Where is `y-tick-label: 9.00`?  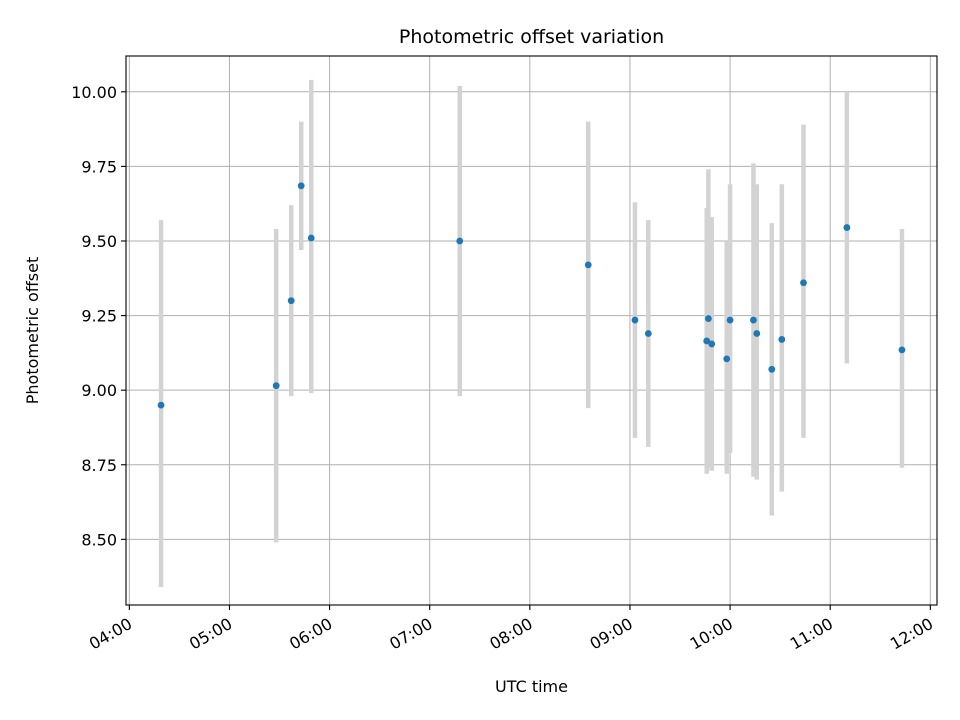
y-tick-label: 9.00 is located at coordinates (99, 390).